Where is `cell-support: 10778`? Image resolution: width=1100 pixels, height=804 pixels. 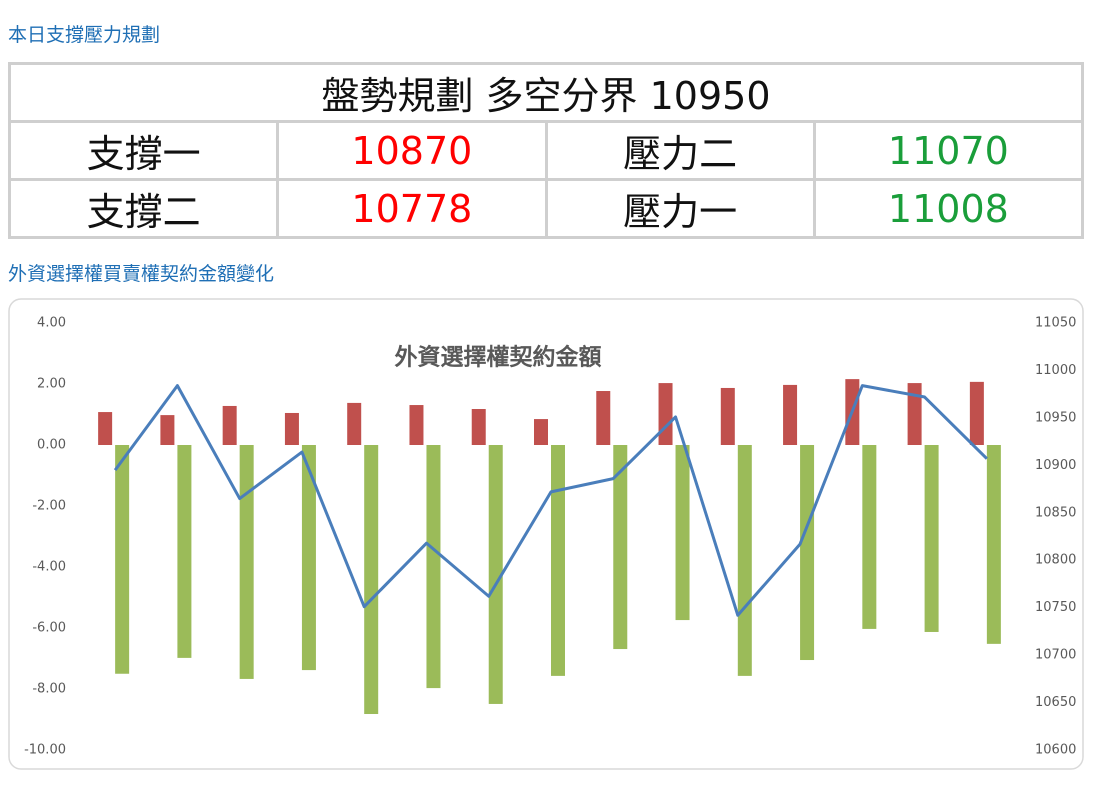 cell-support: 10778 is located at coordinates (412, 208).